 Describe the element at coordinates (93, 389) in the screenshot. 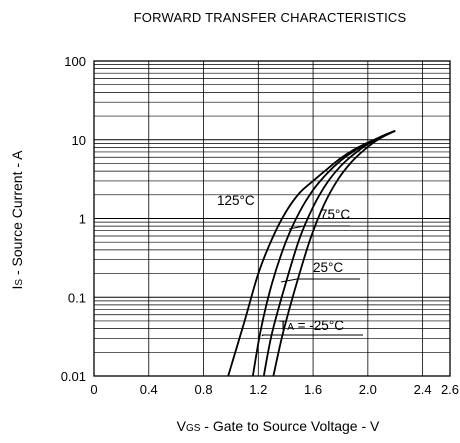

I see `x-tick-label: 0` at that location.